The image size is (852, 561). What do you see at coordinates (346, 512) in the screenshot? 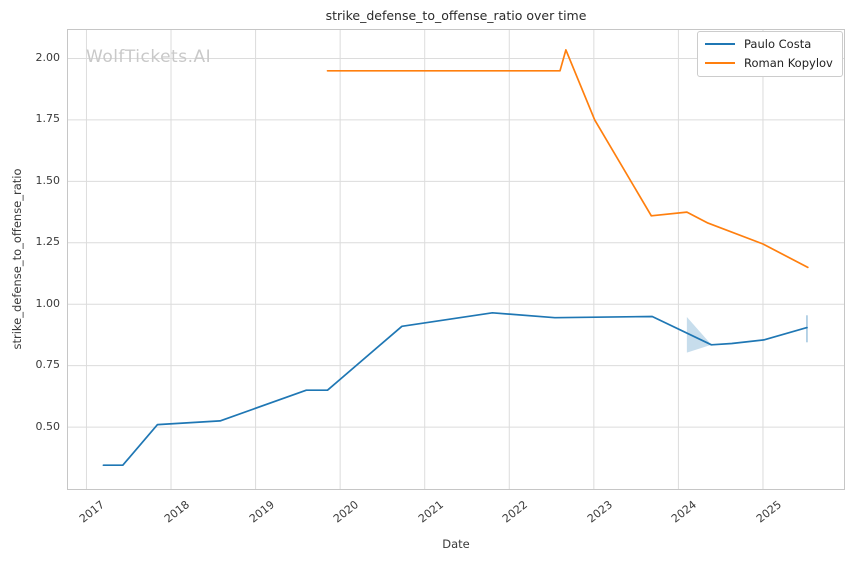
I see `x-tick-label: 2020` at bounding box center [346, 512].